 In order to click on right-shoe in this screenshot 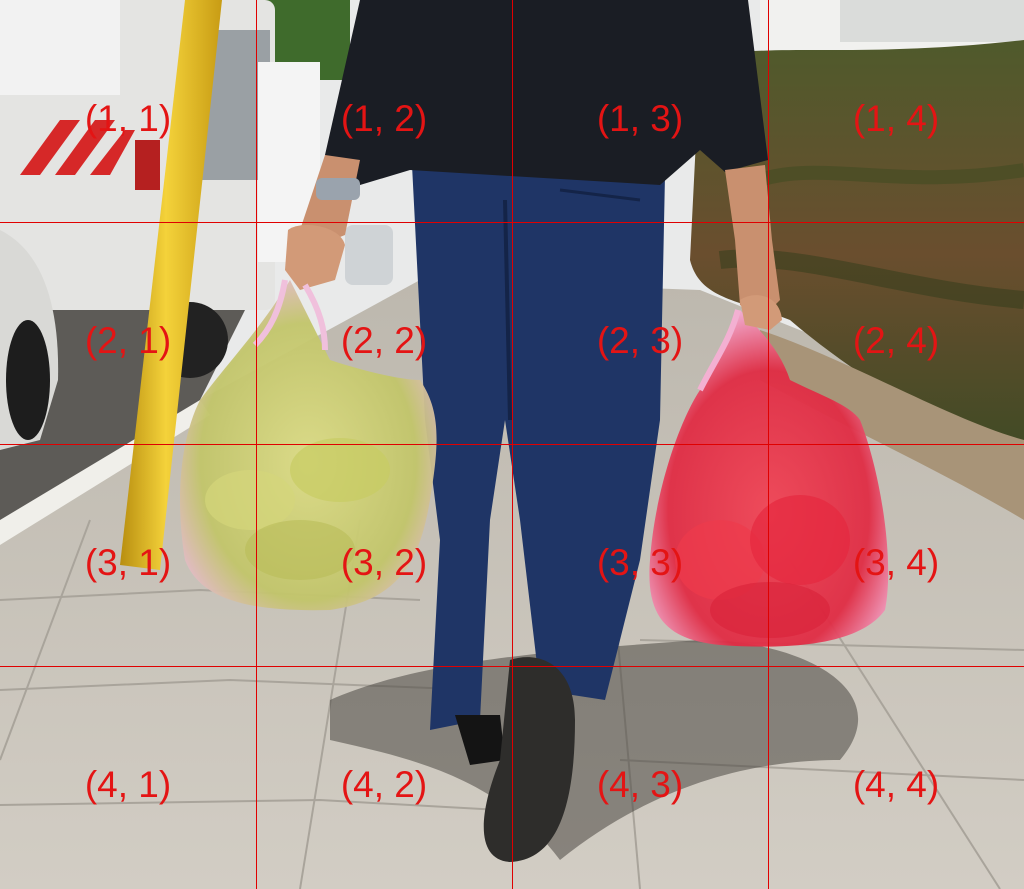, I will do `click(529, 759)`.